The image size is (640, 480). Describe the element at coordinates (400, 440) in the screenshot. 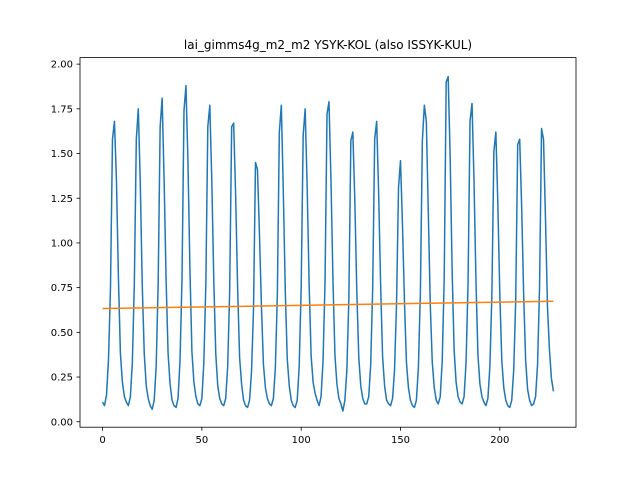

I see `x-tick-label: 150` at that location.